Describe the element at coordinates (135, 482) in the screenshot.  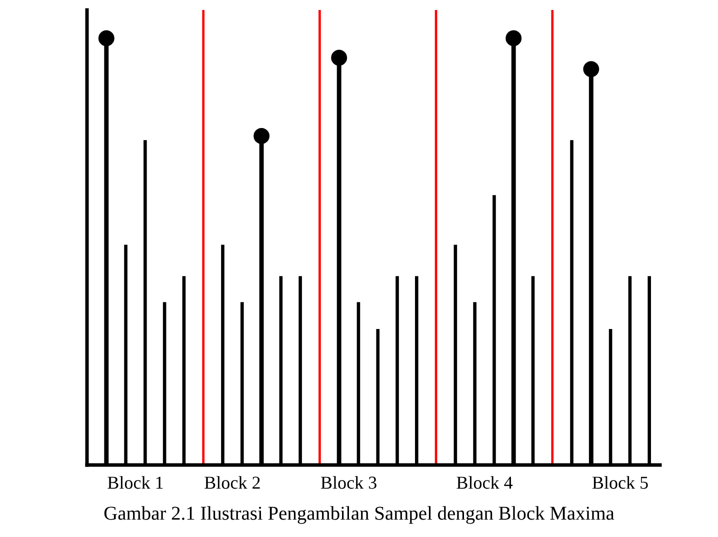
I see `x-tick-label: Block 1` at that location.